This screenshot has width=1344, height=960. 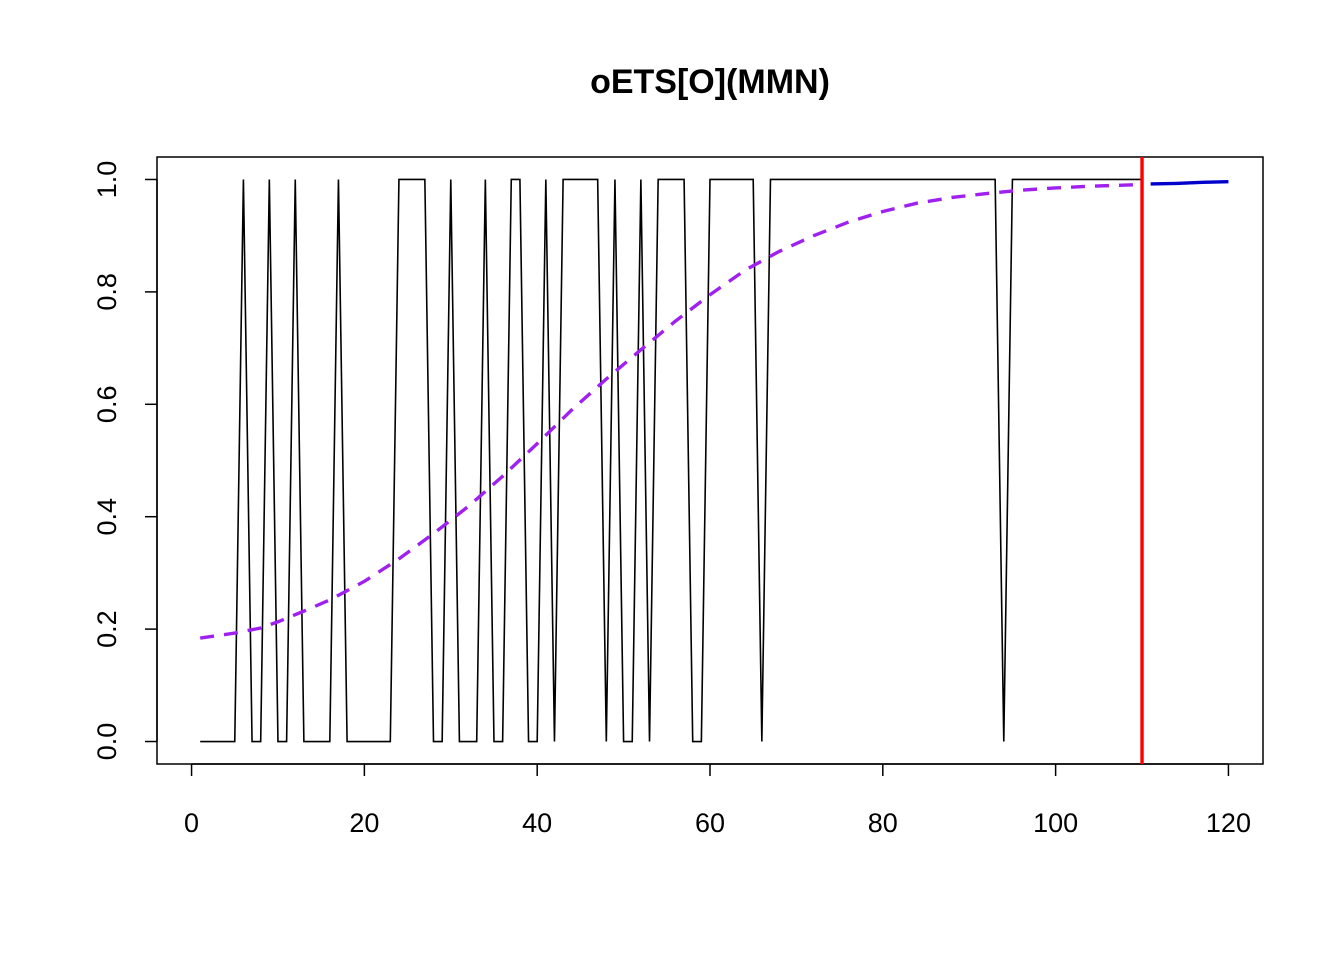 What do you see at coordinates (107, 629) in the screenshot?
I see `y-tick-label: 0.2` at bounding box center [107, 629].